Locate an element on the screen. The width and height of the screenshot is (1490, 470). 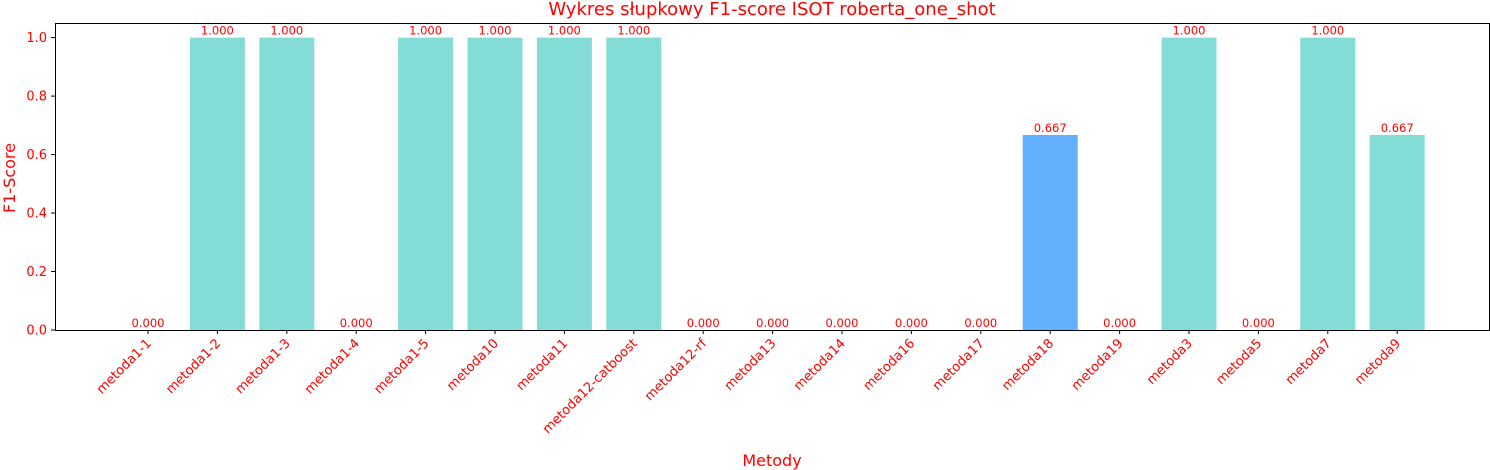
y-tick-label-0.6: 0.6 is located at coordinates (36, 155).